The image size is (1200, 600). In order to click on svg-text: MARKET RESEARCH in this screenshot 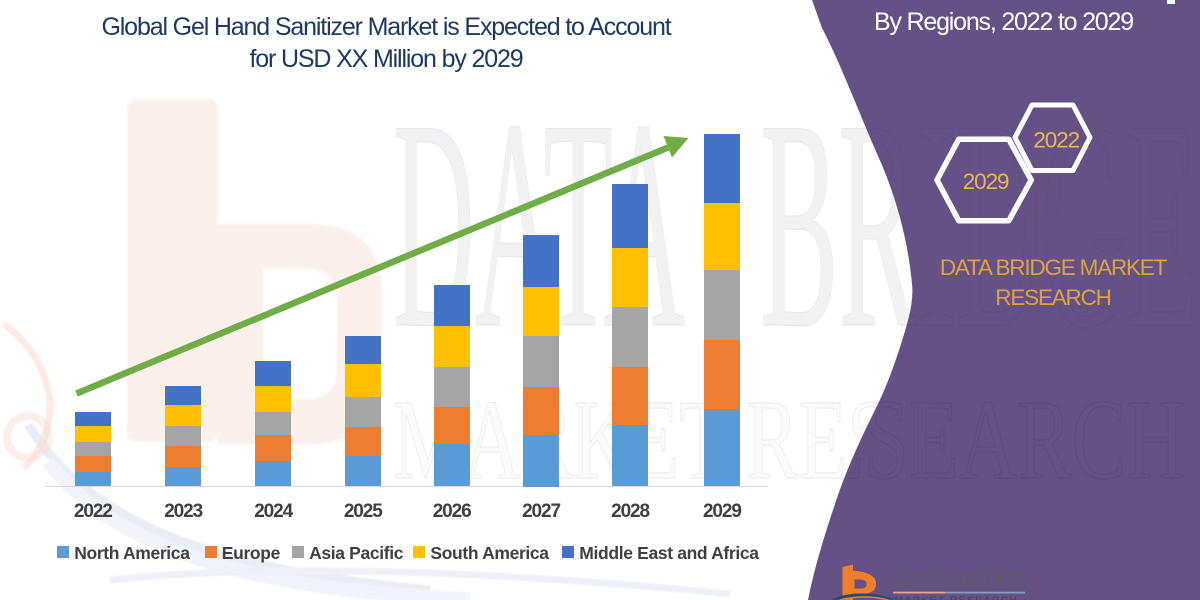, I will do `click(957, 598)`.